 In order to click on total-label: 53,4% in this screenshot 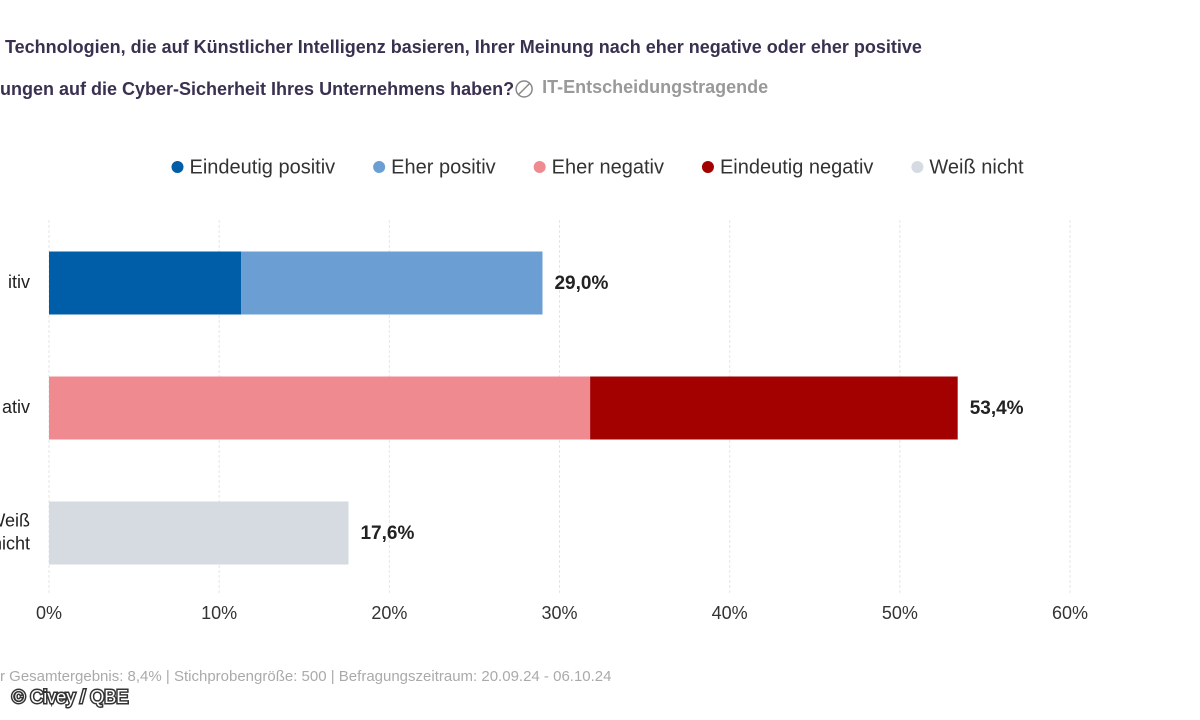, I will do `click(997, 408)`.